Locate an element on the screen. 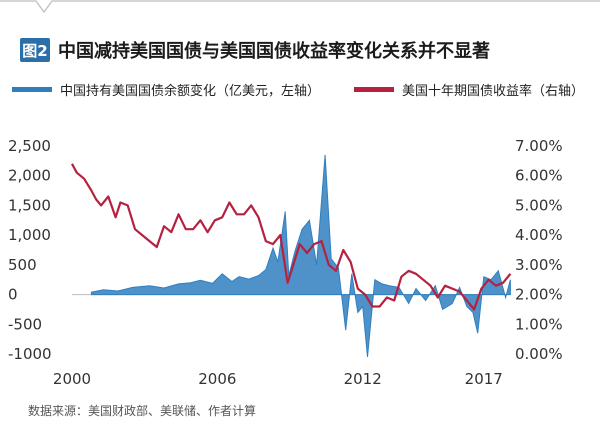 The width and height of the screenshot is (600, 428). y-right-tick-label: 0.00% is located at coordinates (539, 354).